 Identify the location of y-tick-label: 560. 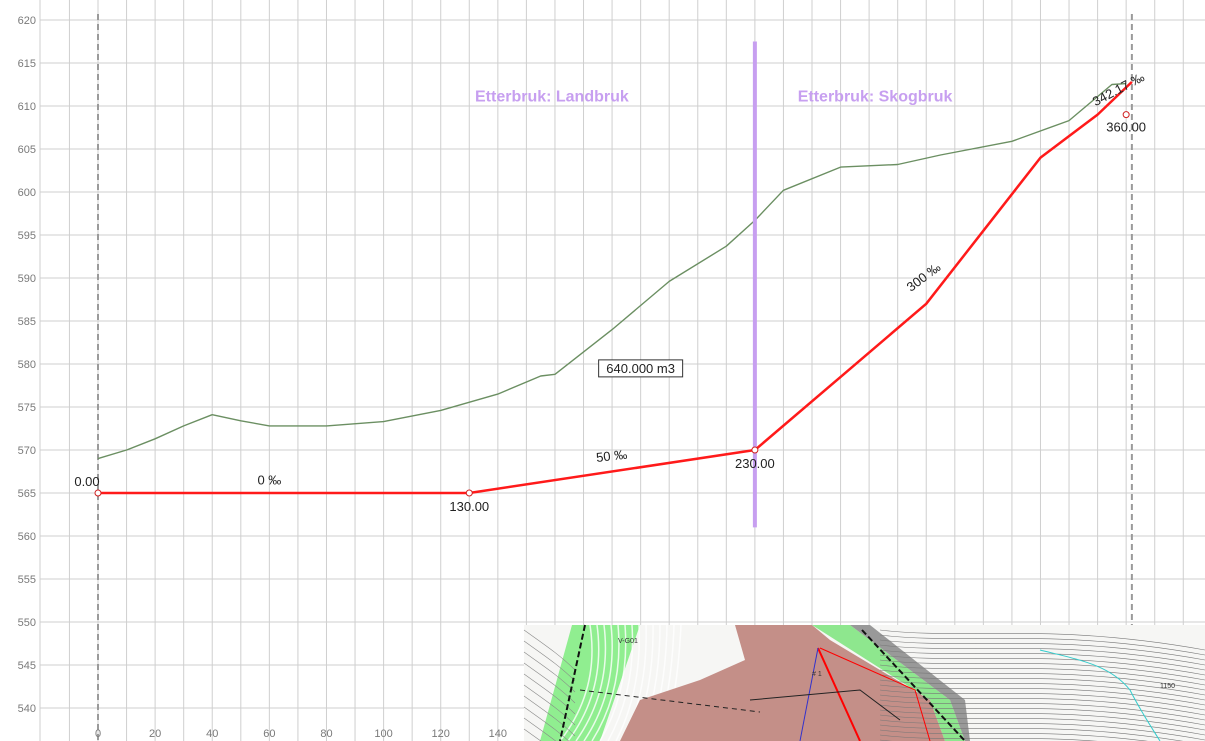
(27, 537).